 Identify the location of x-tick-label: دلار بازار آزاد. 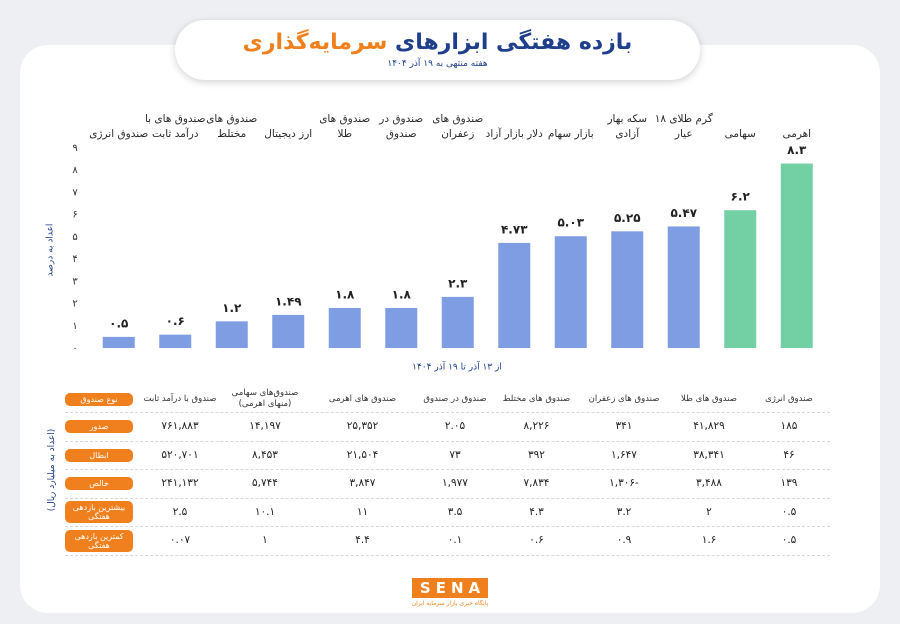
(514, 134).